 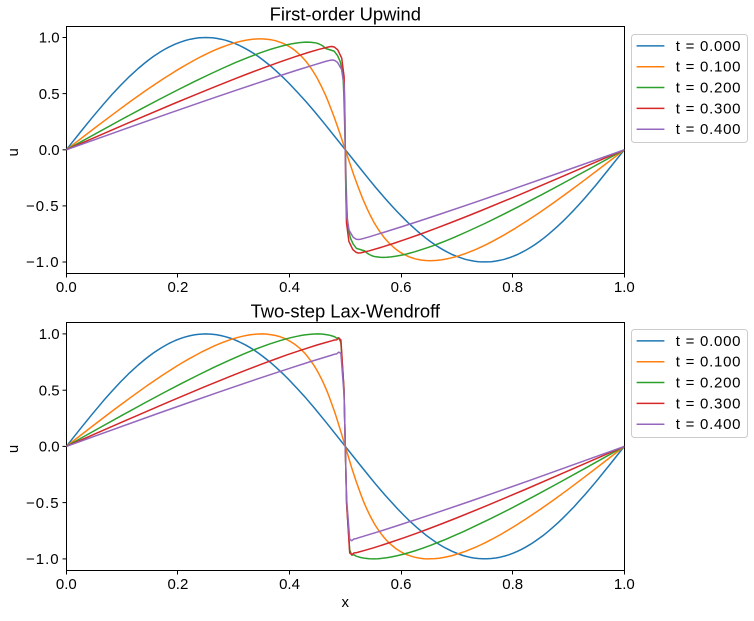 I want to click on svg-text: x, so click(x=346, y=602).